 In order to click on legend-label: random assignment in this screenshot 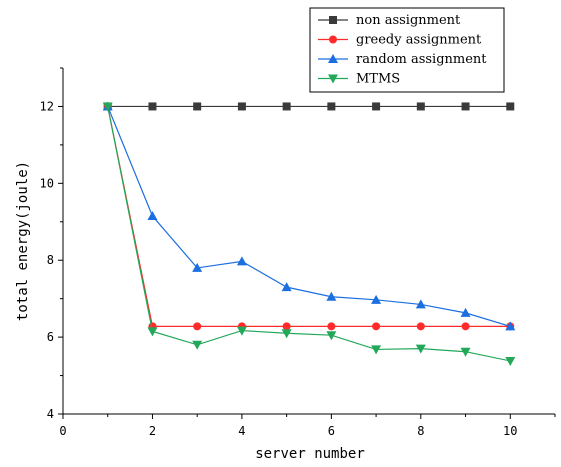, I will do `click(421, 59)`.